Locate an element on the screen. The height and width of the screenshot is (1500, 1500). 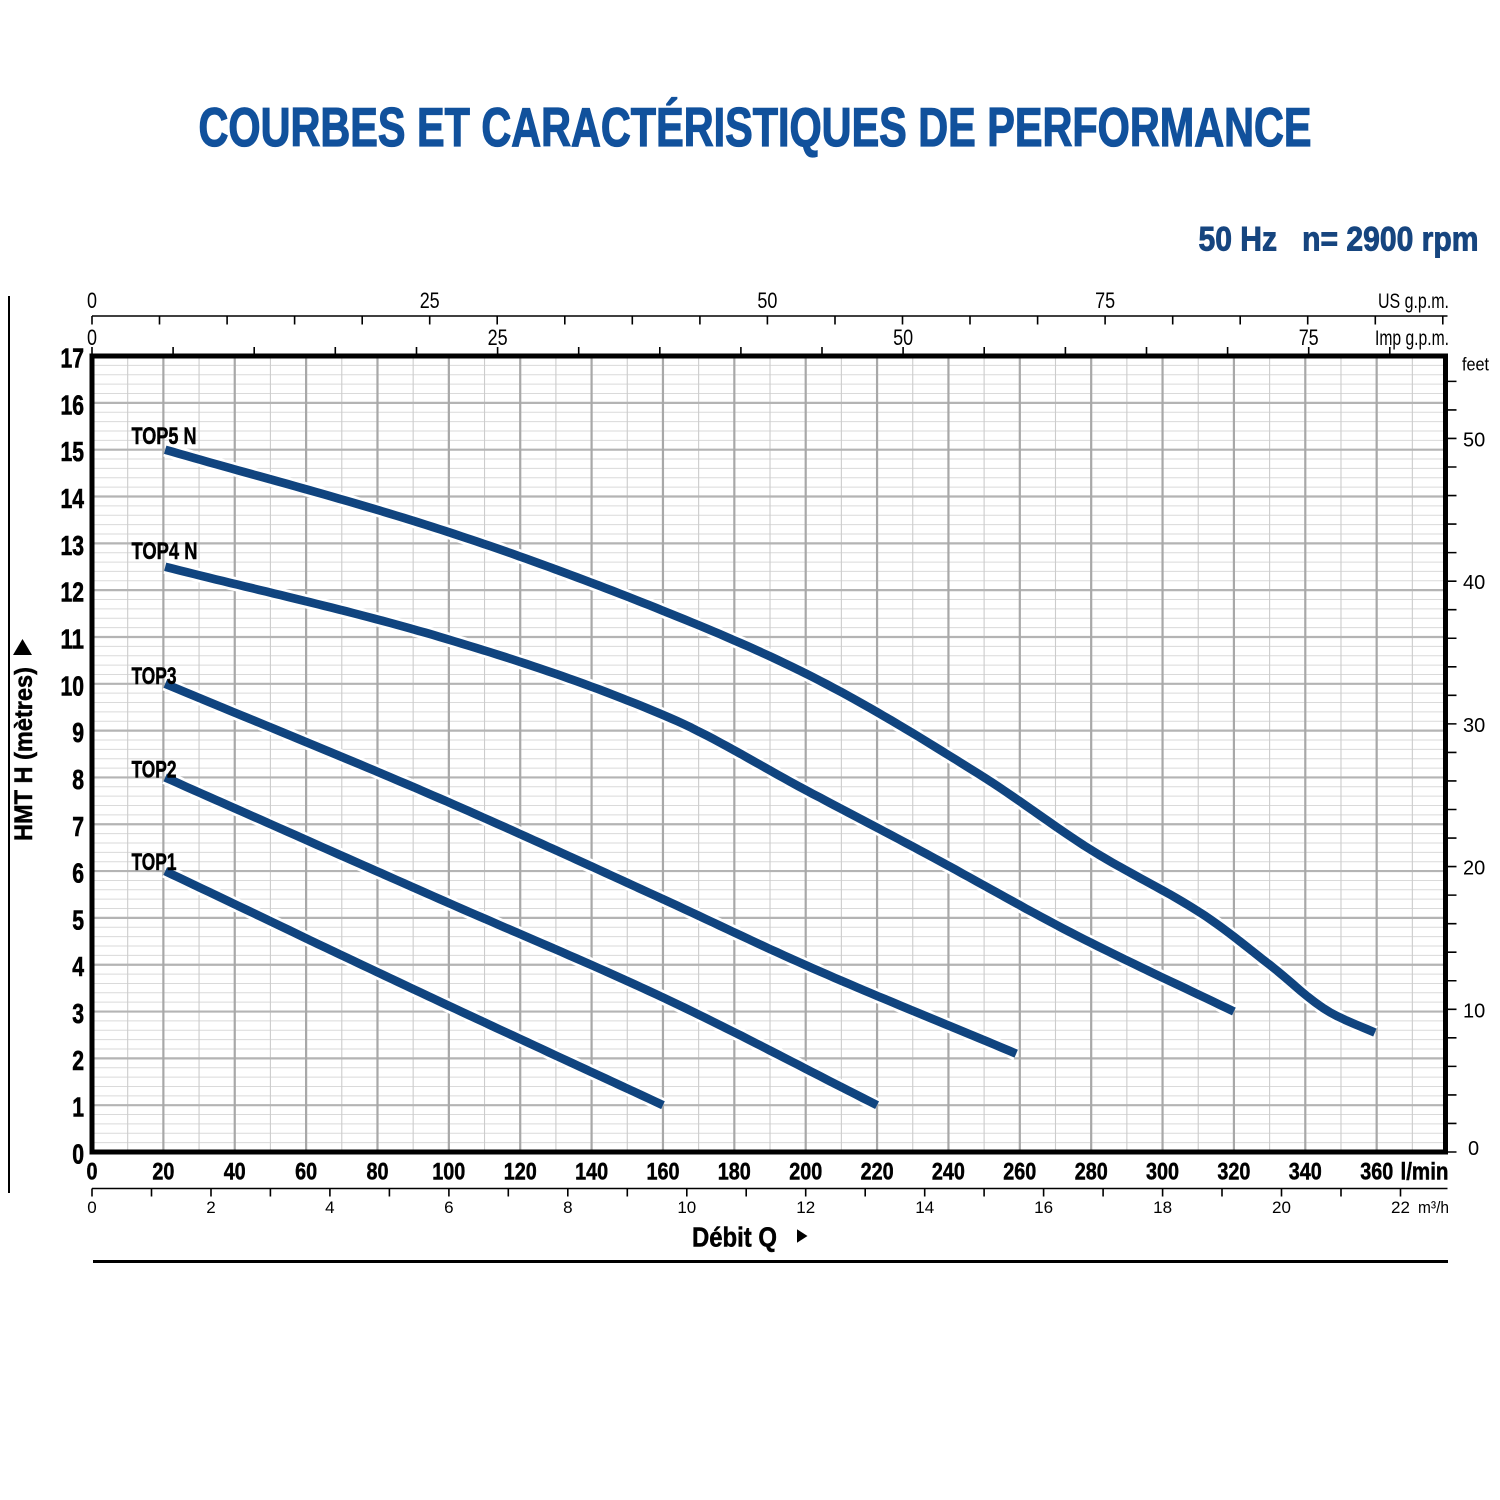
svg-text: TOP4 N is located at coordinates (165, 551).